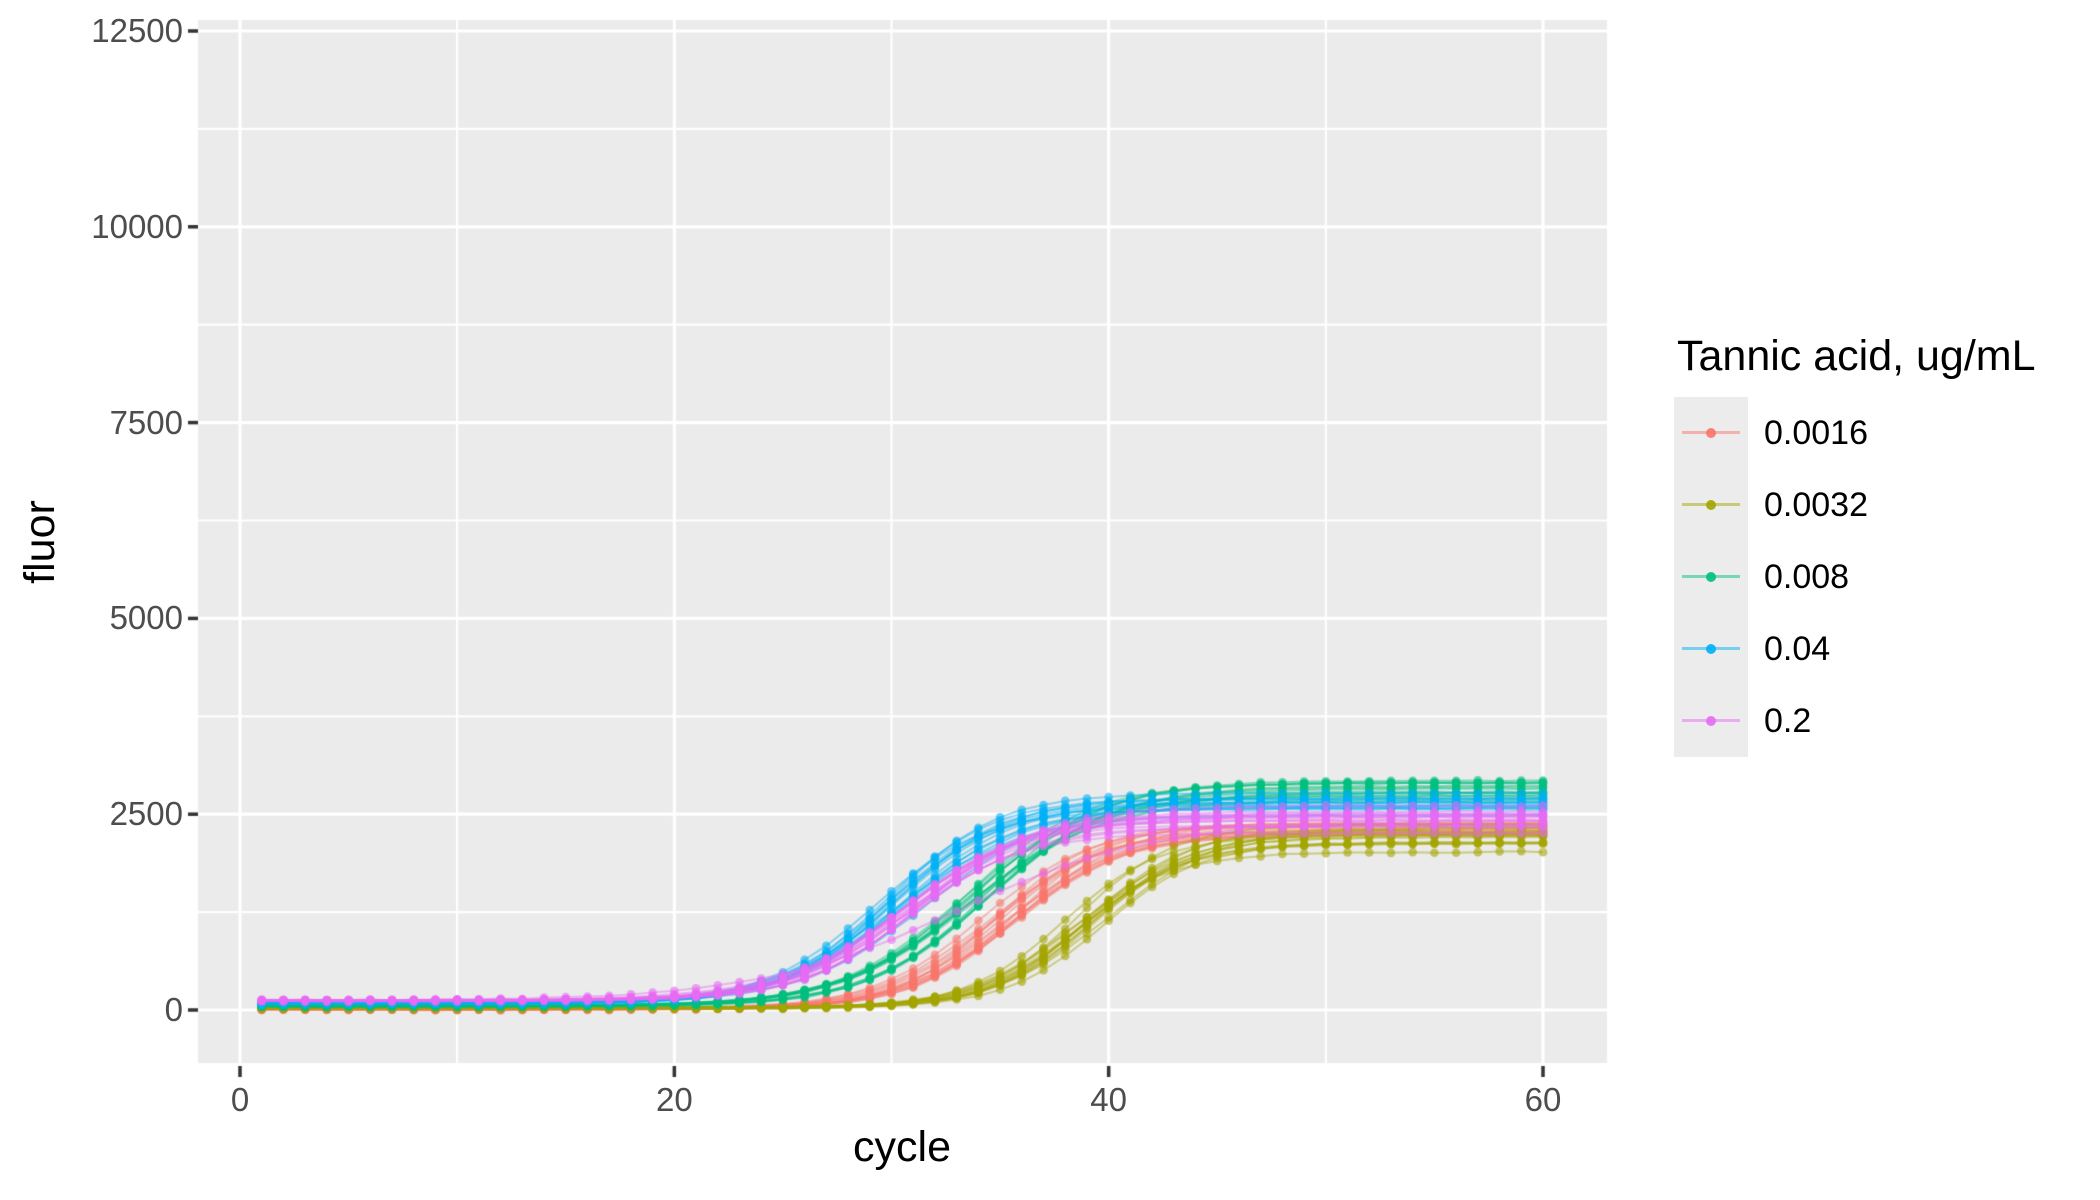 Image resolution: width=2100 pixels, height=1200 pixels. Describe the element at coordinates (137, 30) in the screenshot. I see `y-tick-label: 12500` at that location.